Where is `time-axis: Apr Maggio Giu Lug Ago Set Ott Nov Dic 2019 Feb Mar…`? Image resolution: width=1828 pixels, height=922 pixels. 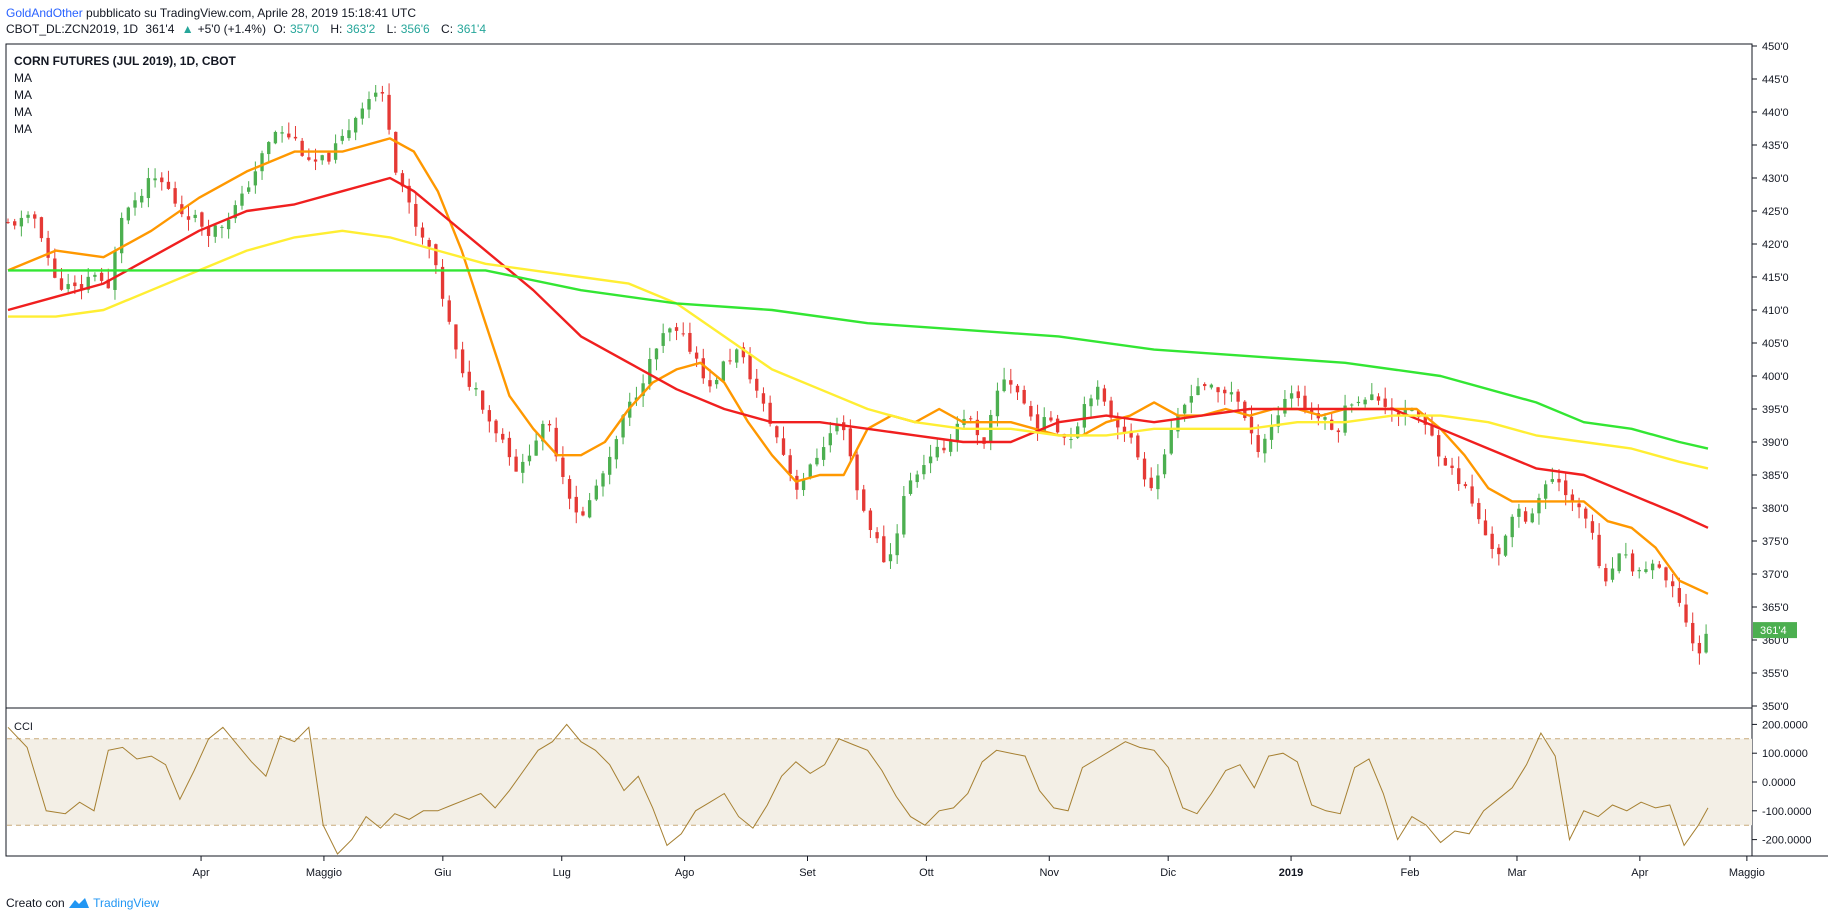 time-axis: Apr Maggio Giu Lug Ago Set Ott Nov Dic 2019 Feb Mar… is located at coordinates (978, 867).